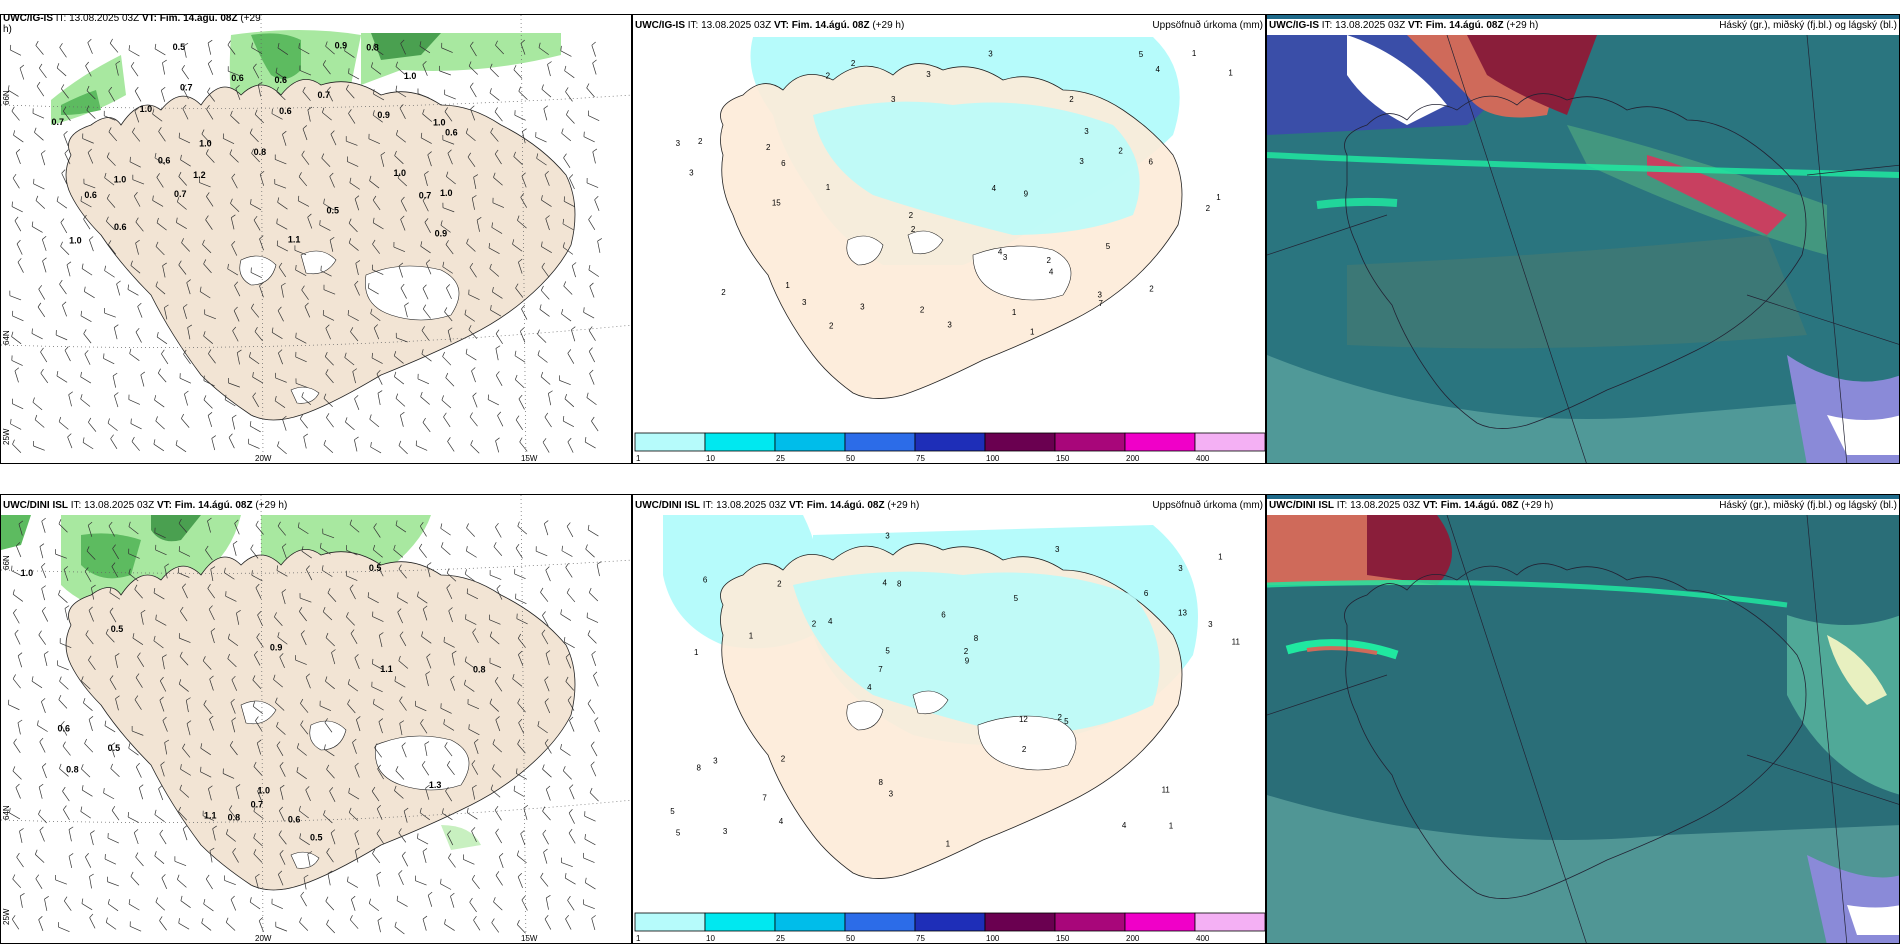  I want to click on value-label: 1.0, so click(446, 193).